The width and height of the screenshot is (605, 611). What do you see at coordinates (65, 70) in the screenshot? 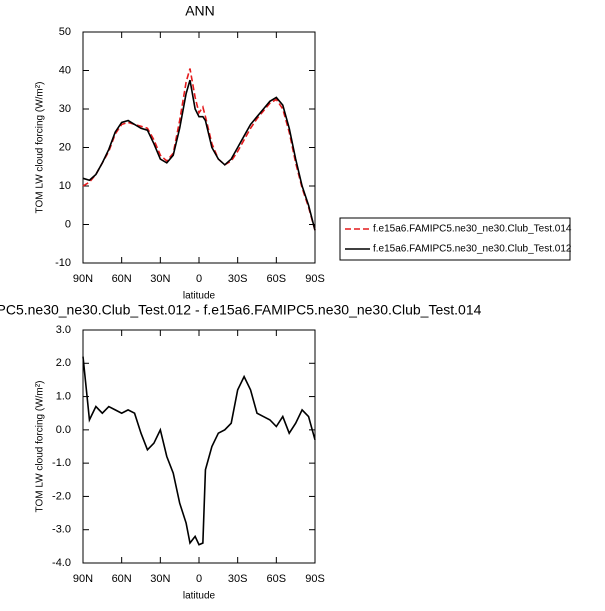
I see `y-tick-label: 40` at bounding box center [65, 70].